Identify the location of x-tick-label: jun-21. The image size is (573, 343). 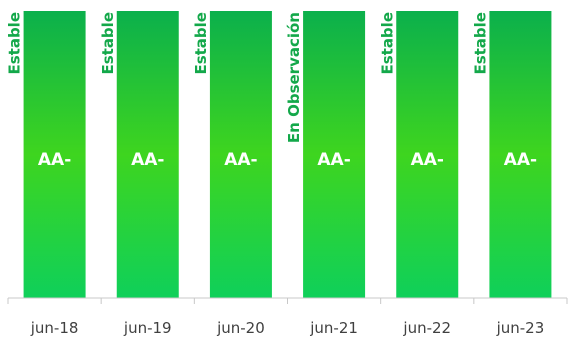
(333, 328).